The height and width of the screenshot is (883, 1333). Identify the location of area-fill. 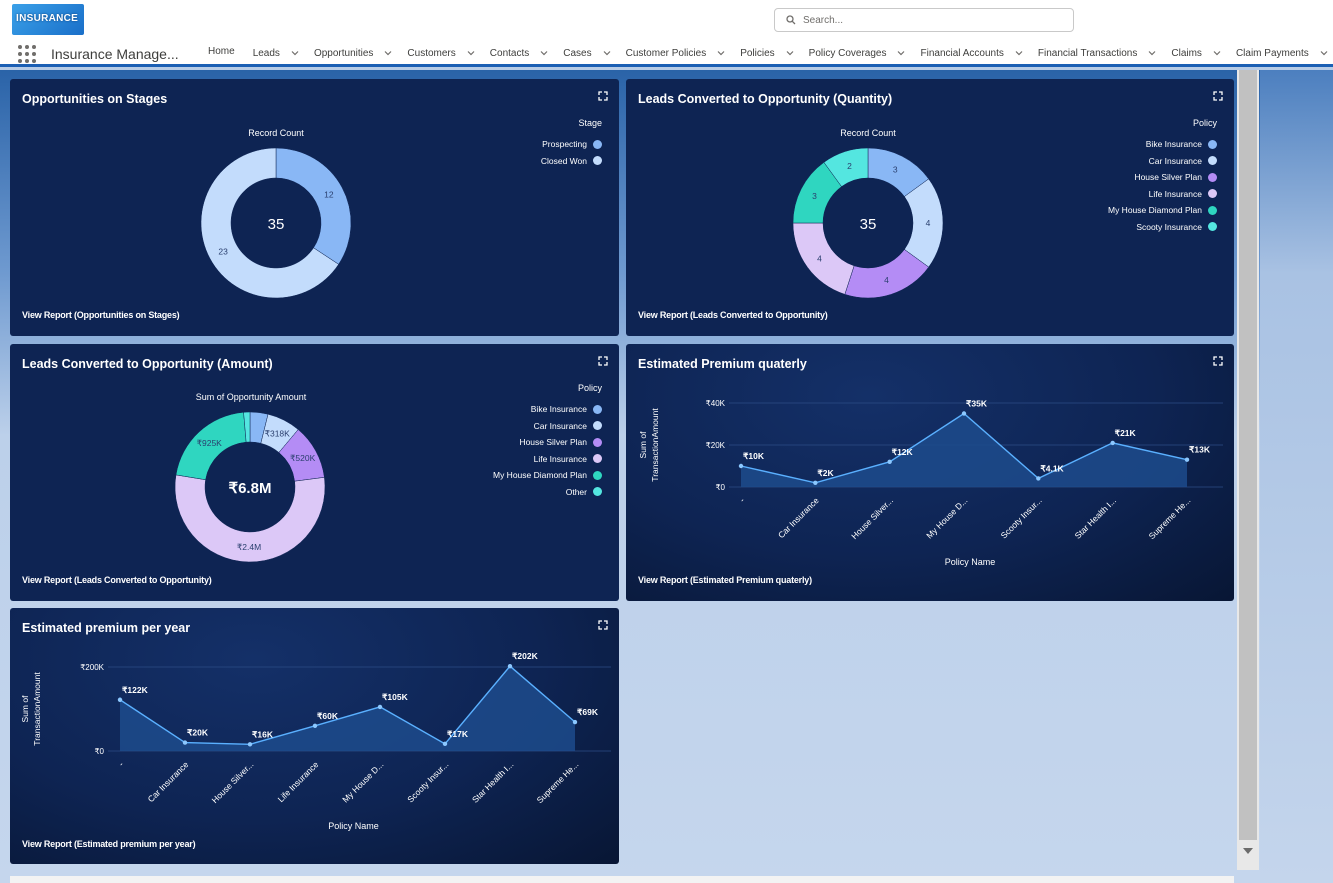
(347, 708).